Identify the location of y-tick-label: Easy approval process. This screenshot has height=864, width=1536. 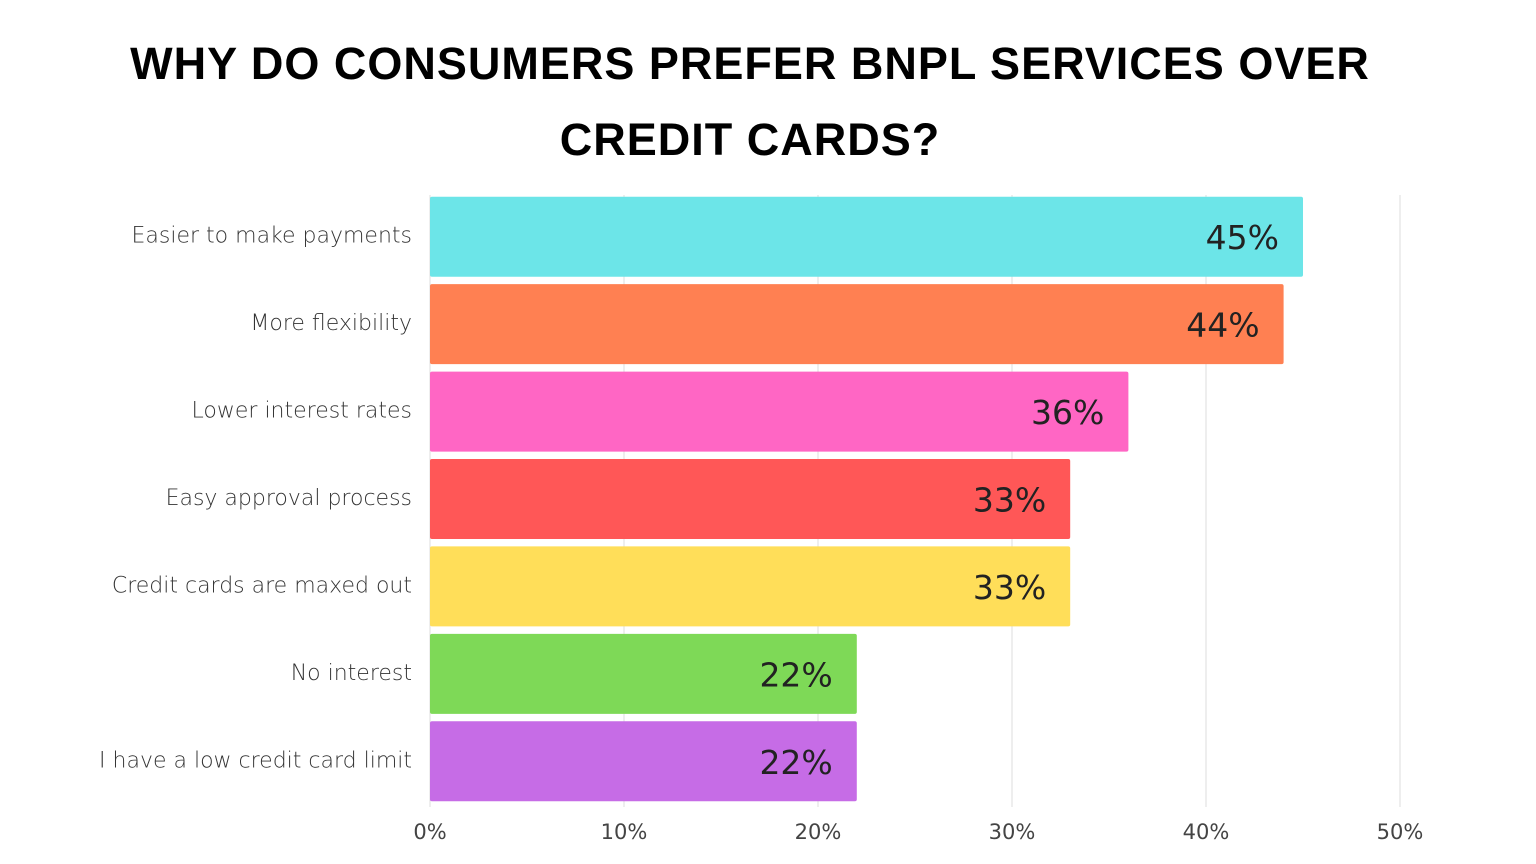
(289, 498).